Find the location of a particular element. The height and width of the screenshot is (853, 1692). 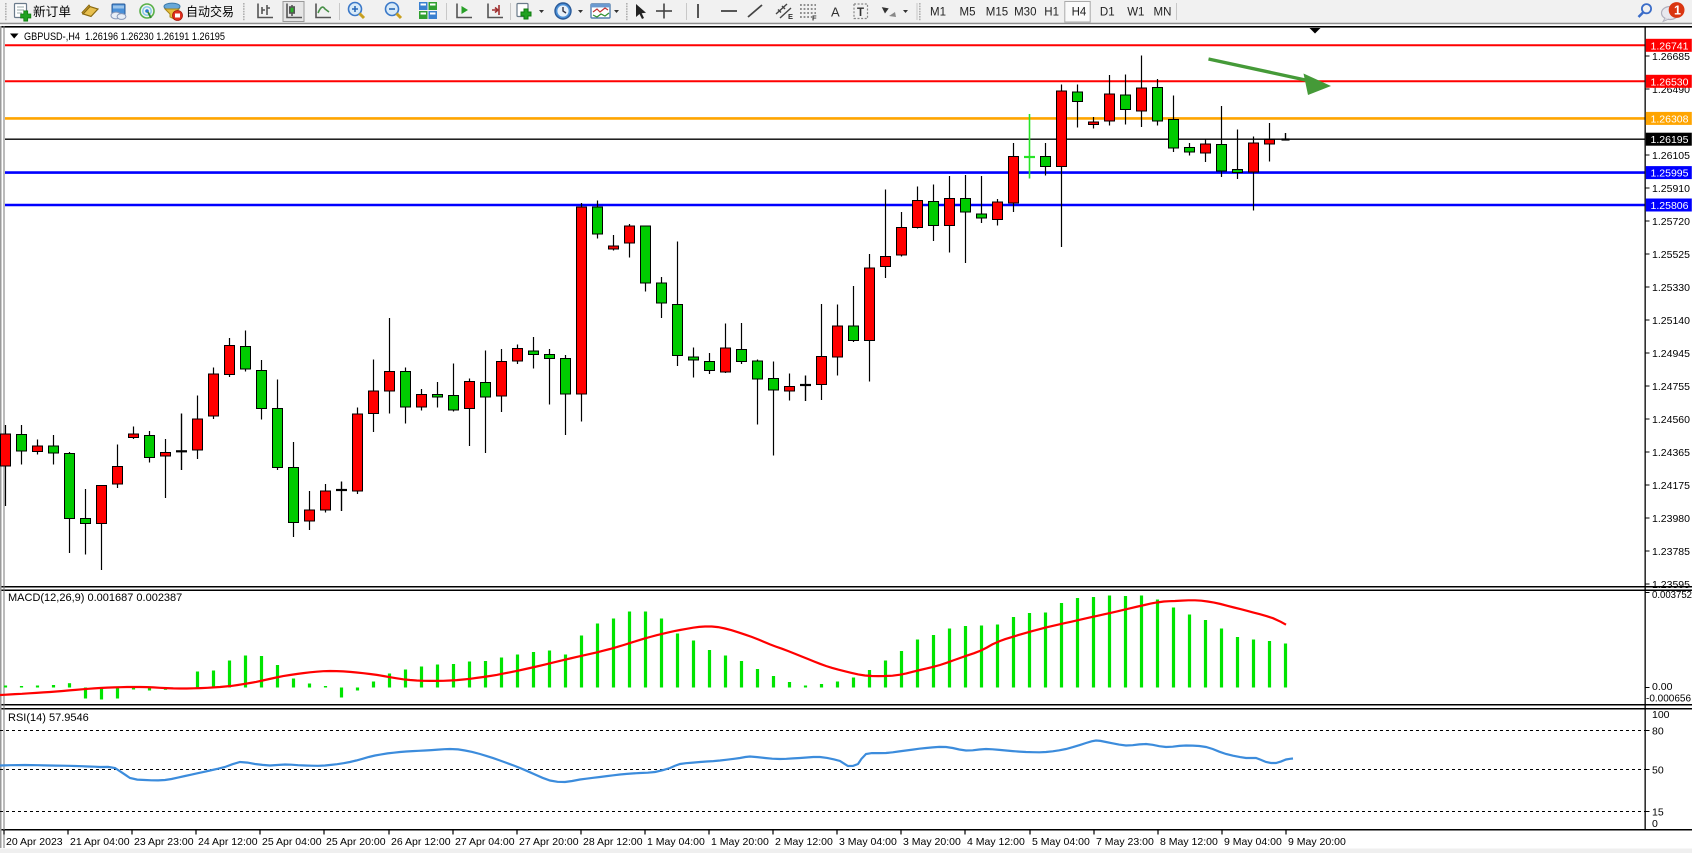

svg-text: 1 is located at coordinates (1677, 11).